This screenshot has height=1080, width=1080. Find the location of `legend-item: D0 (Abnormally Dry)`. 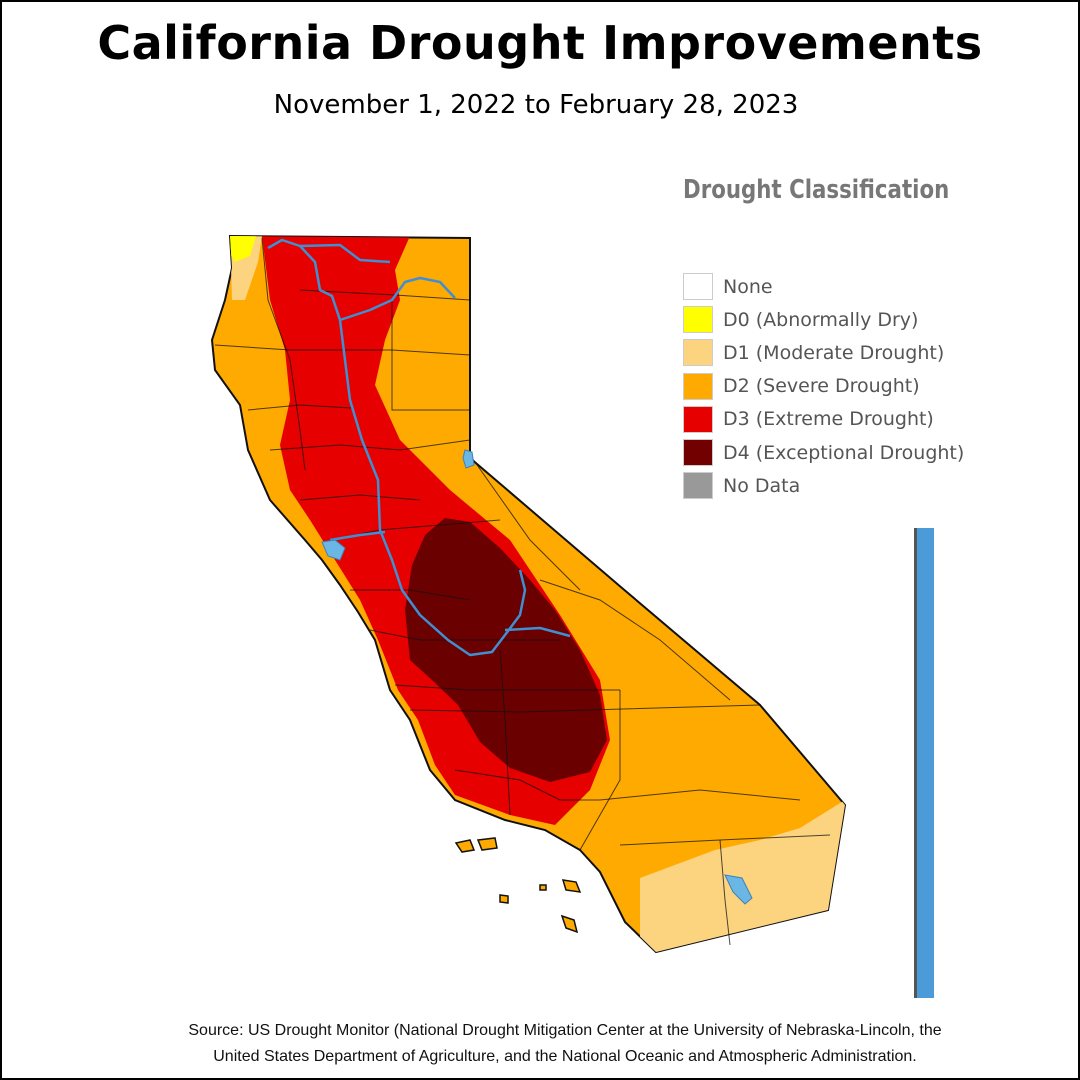

legend-item: D0 (Abnormally Dry) is located at coordinates (823, 319).